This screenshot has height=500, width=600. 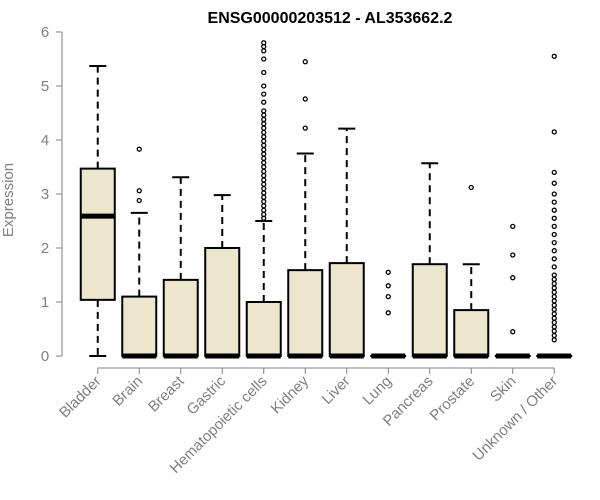 What do you see at coordinates (290, 394) in the screenshot?
I see `x-tick-label: Kidney` at bounding box center [290, 394].